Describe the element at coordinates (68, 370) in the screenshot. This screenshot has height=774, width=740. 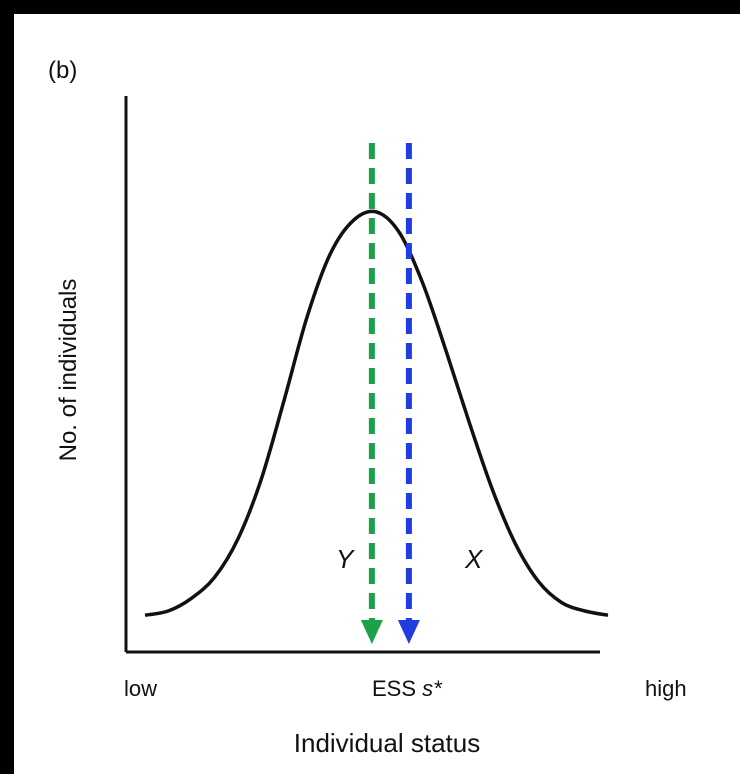
I see `y-axis-label: No. of individuals` at that location.